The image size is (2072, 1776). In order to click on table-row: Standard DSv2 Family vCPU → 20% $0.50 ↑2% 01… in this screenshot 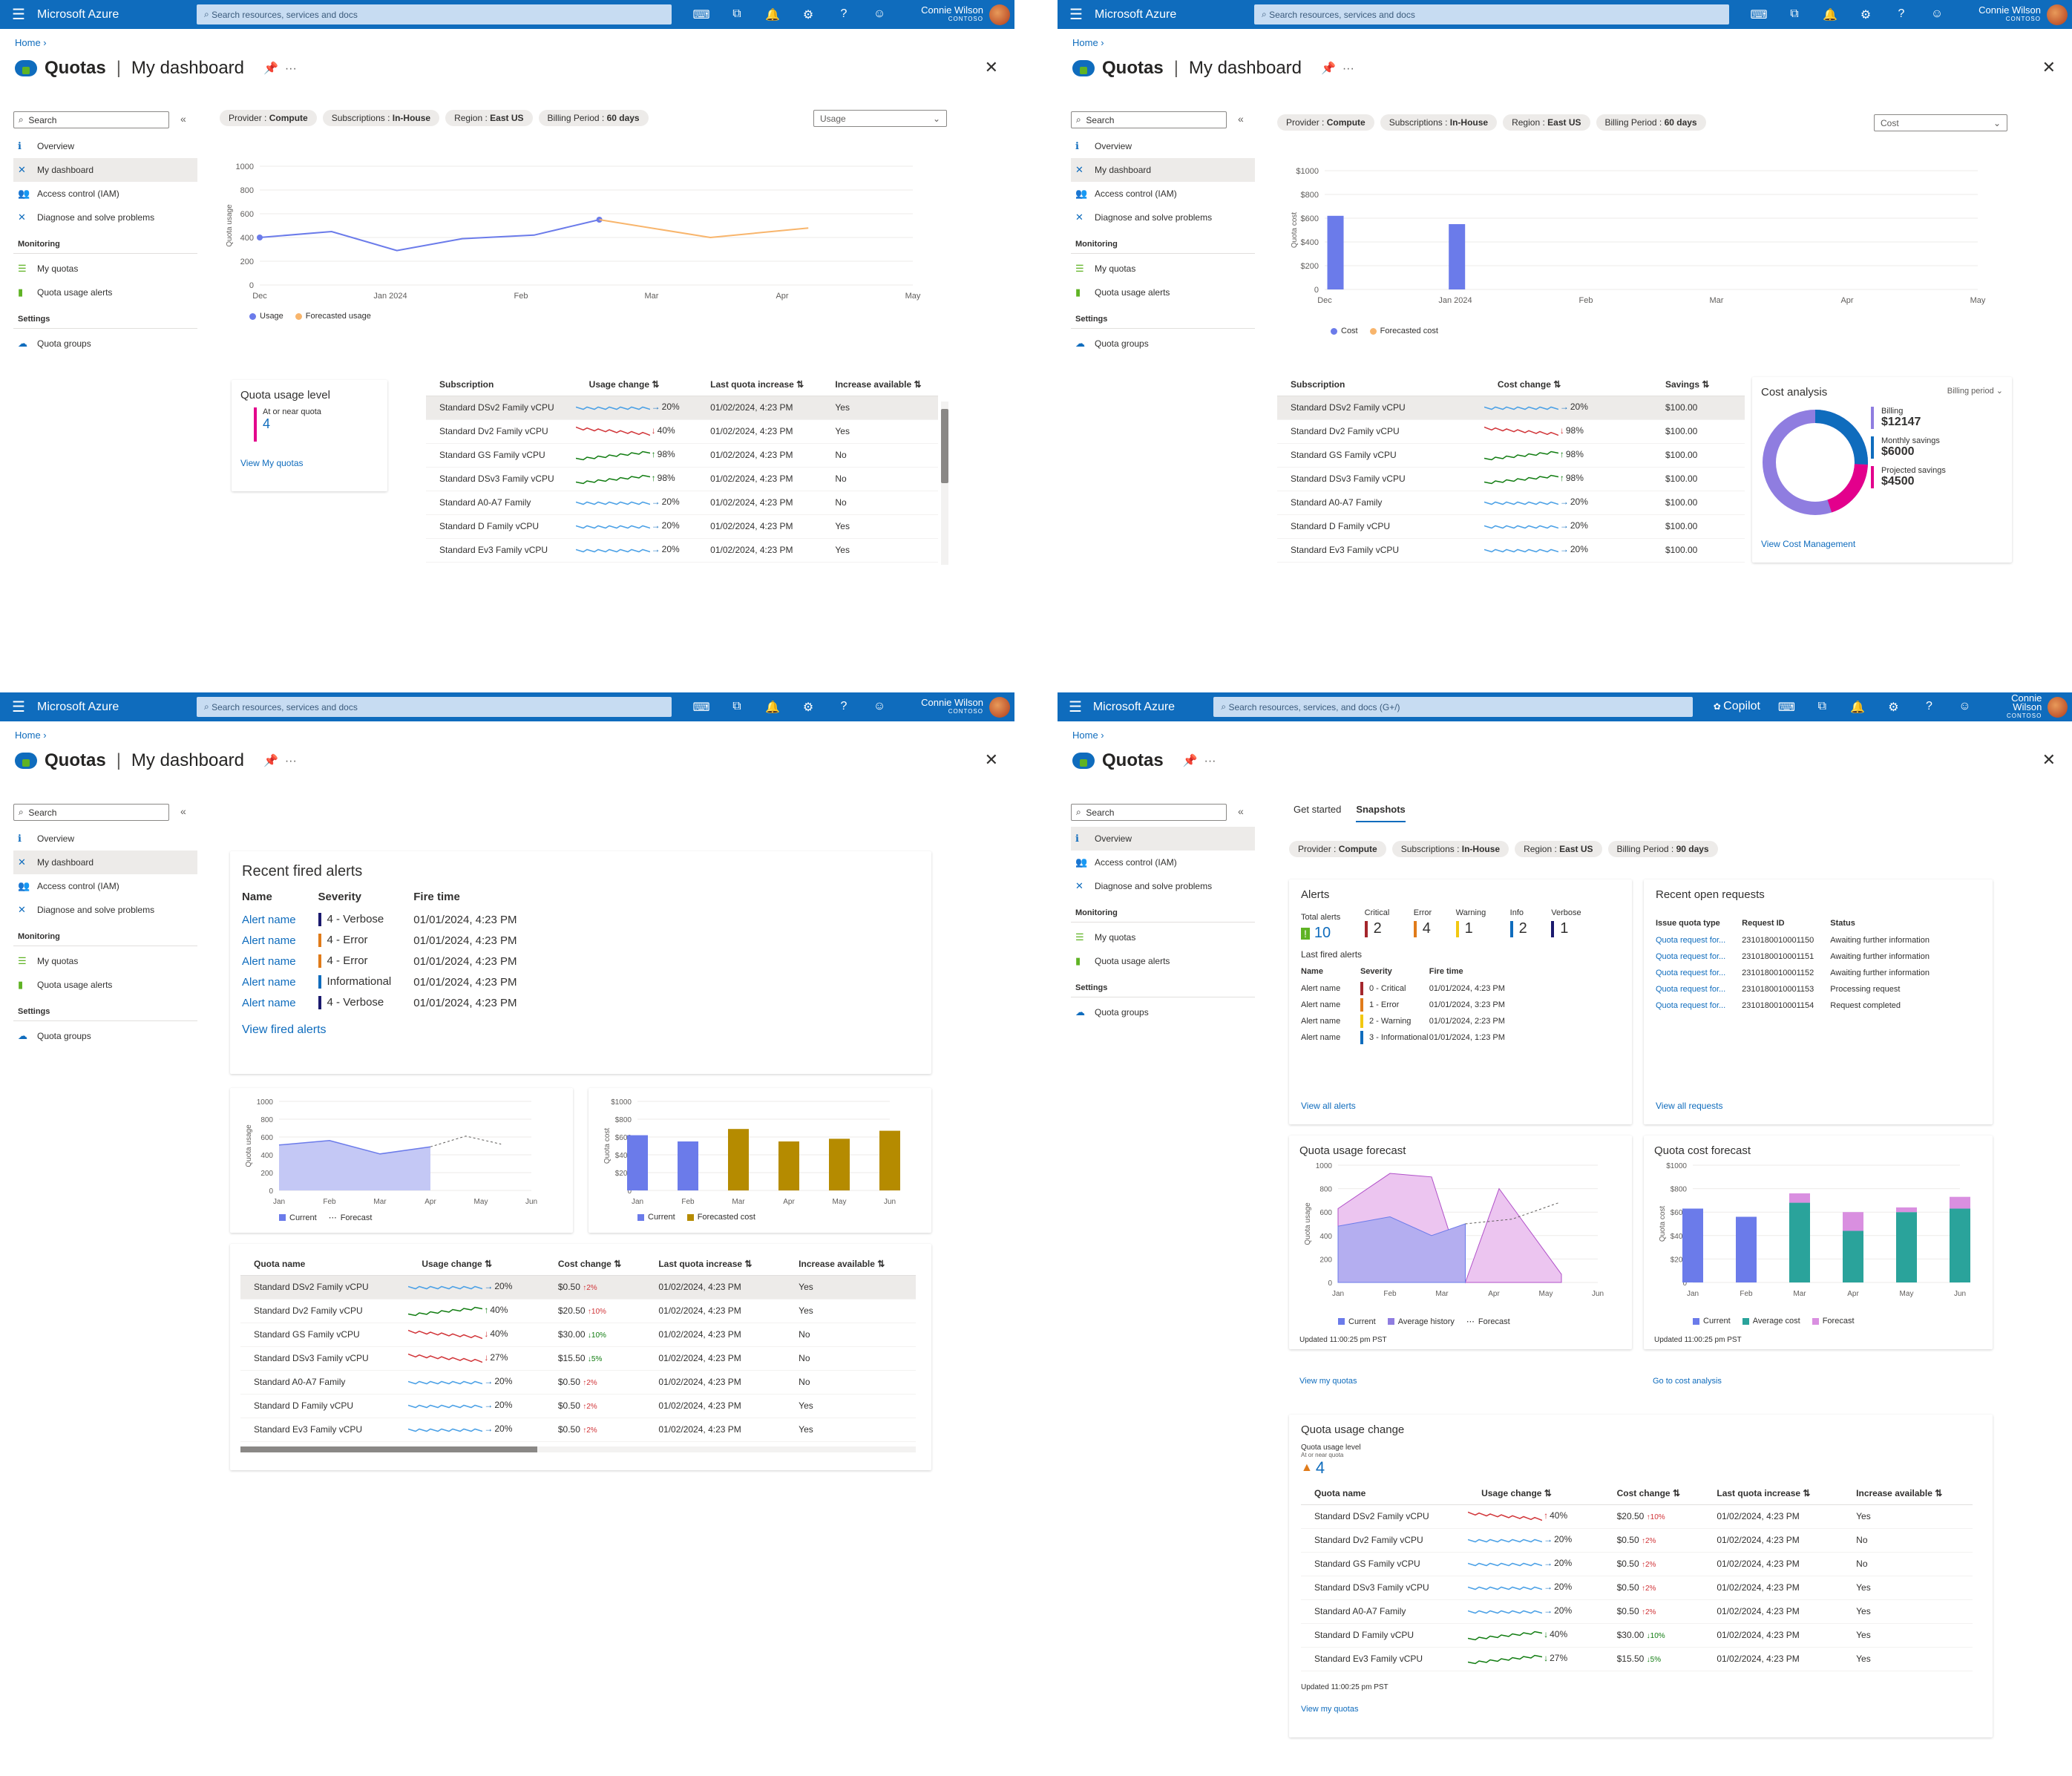, I will do `click(578, 1287)`.